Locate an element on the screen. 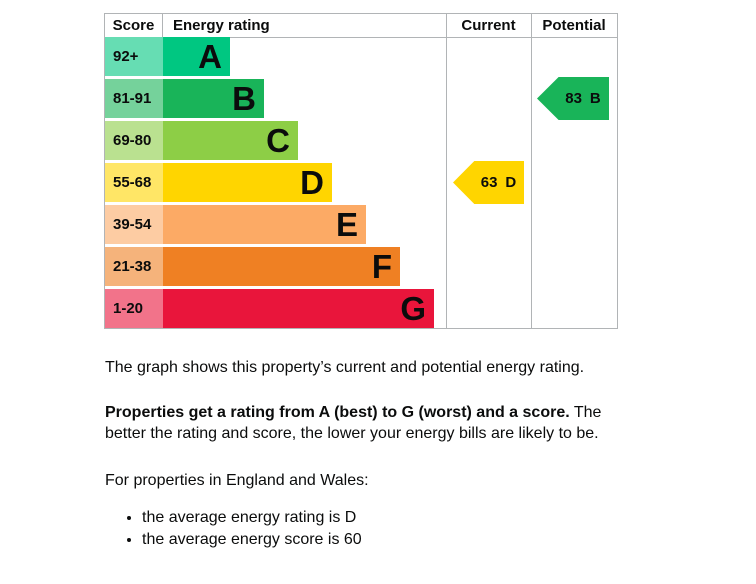  score-column-header: Score is located at coordinates (134, 25).